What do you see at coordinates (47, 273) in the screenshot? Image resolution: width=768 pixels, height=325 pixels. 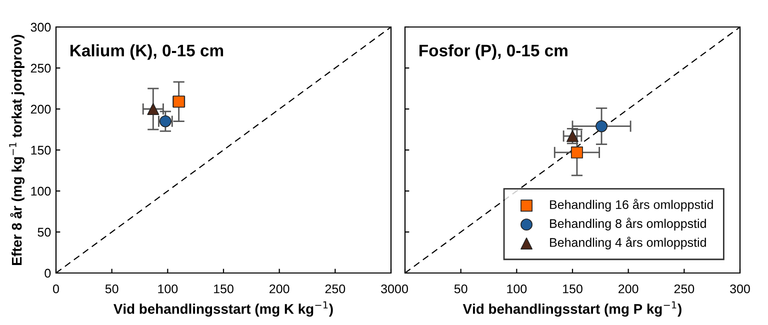 I see `y-tick-label: 0` at bounding box center [47, 273].